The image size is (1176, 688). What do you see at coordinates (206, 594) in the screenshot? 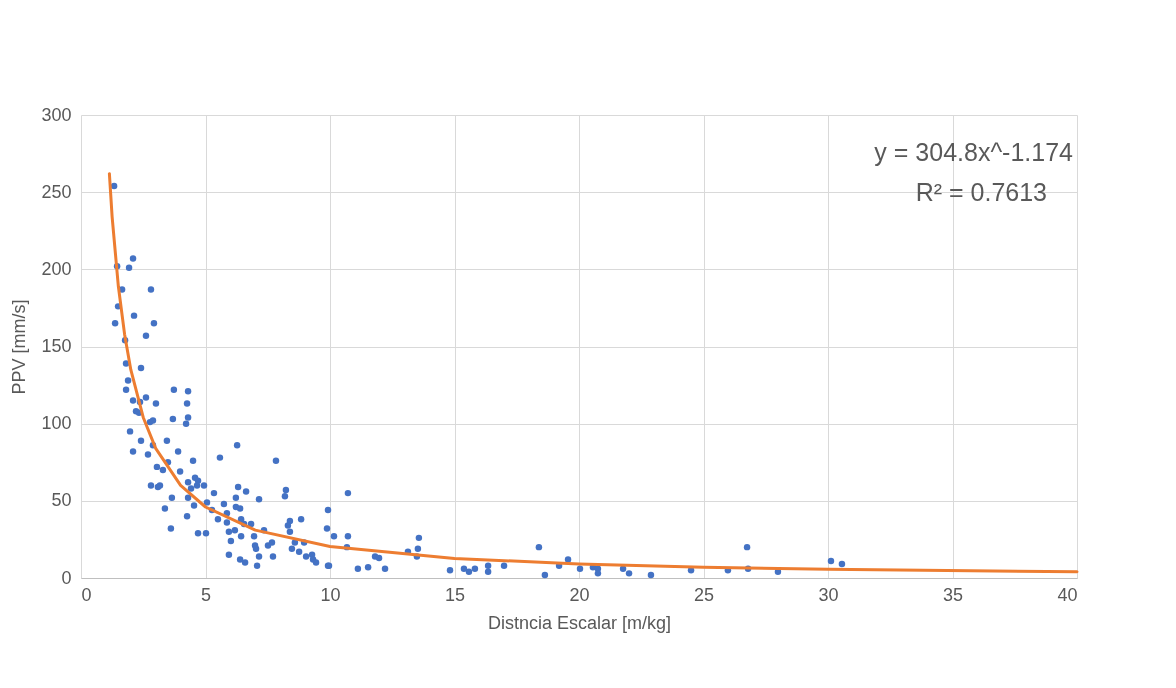
I see `x-tick-label: 5` at bounding box center [206, 594].